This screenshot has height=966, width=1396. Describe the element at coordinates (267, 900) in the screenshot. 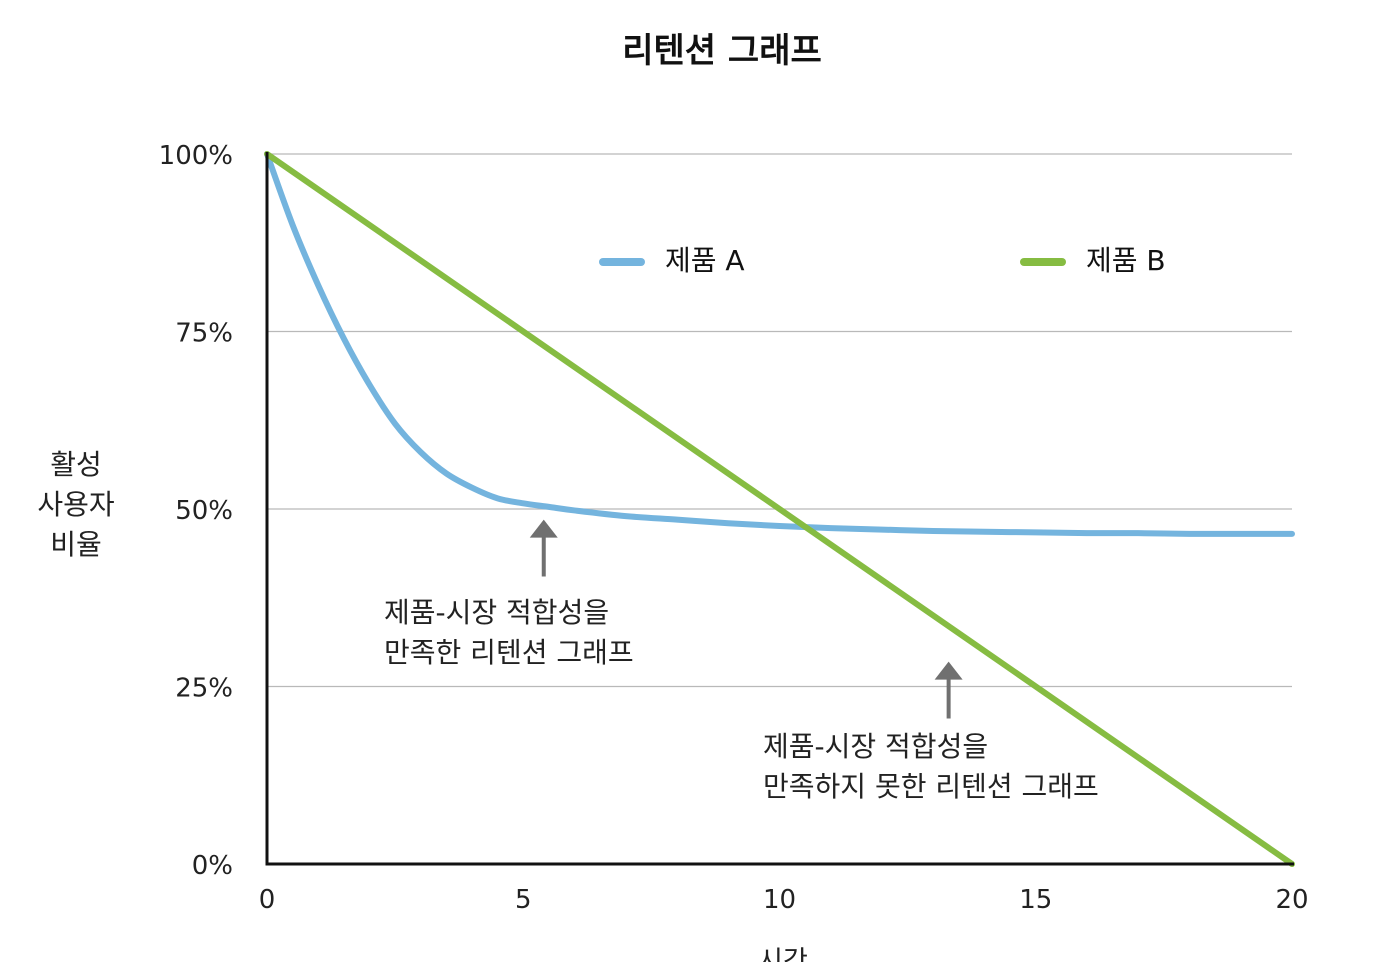

I see `x-tick-label-0: 0` at that location.